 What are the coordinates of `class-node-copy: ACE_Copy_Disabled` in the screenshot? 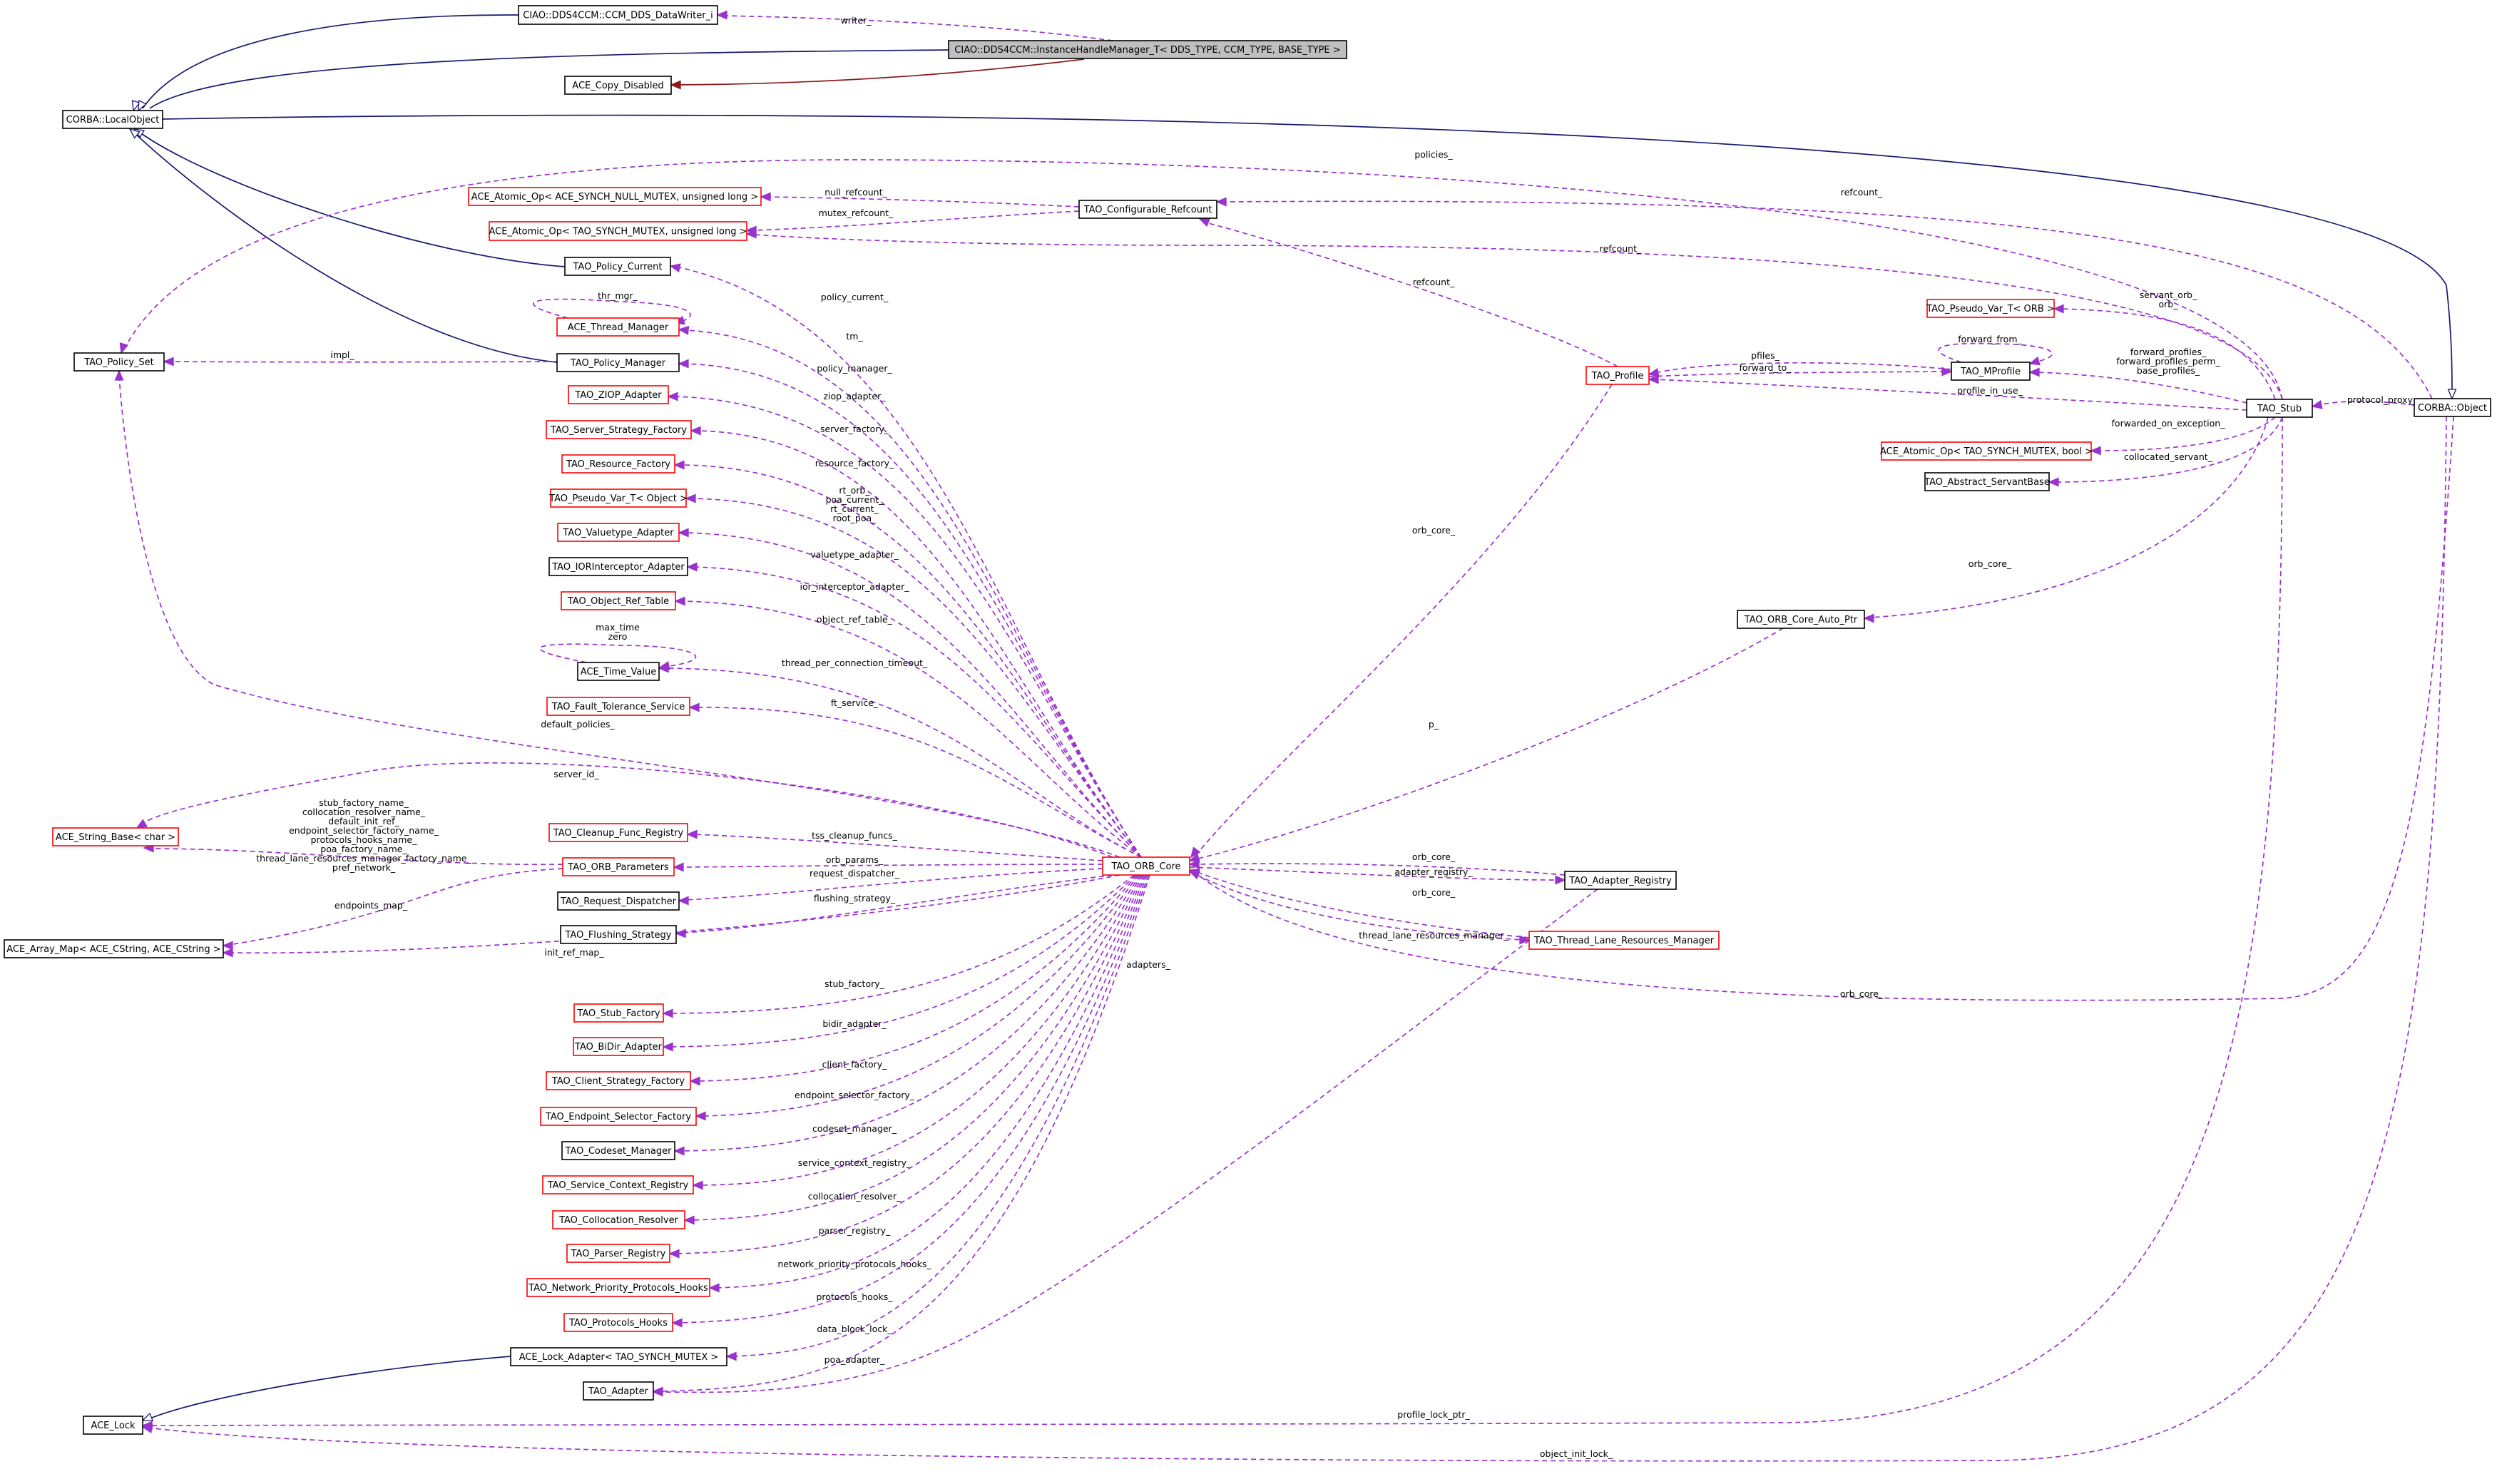 It's located at (618, 85).